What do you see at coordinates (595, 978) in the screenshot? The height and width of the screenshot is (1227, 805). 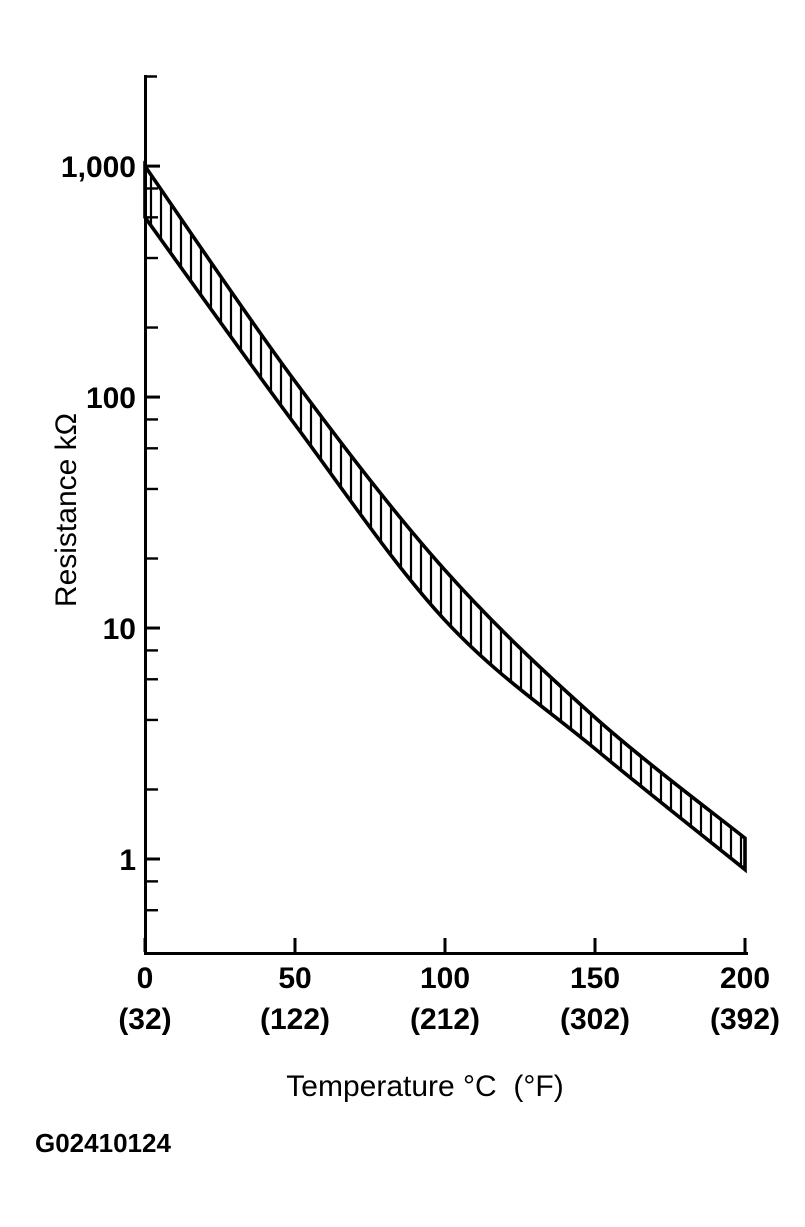 I see `x-tick-label: 150` at bounding box center [595, 978].